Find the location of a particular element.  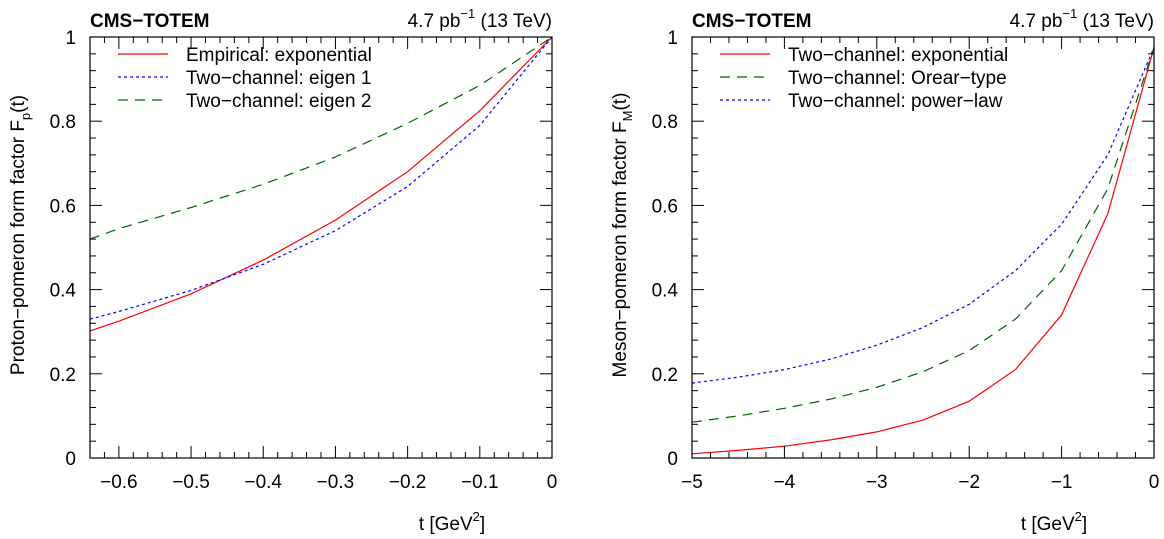

x-tick-label: −3 is located at coordinates (877, 482).